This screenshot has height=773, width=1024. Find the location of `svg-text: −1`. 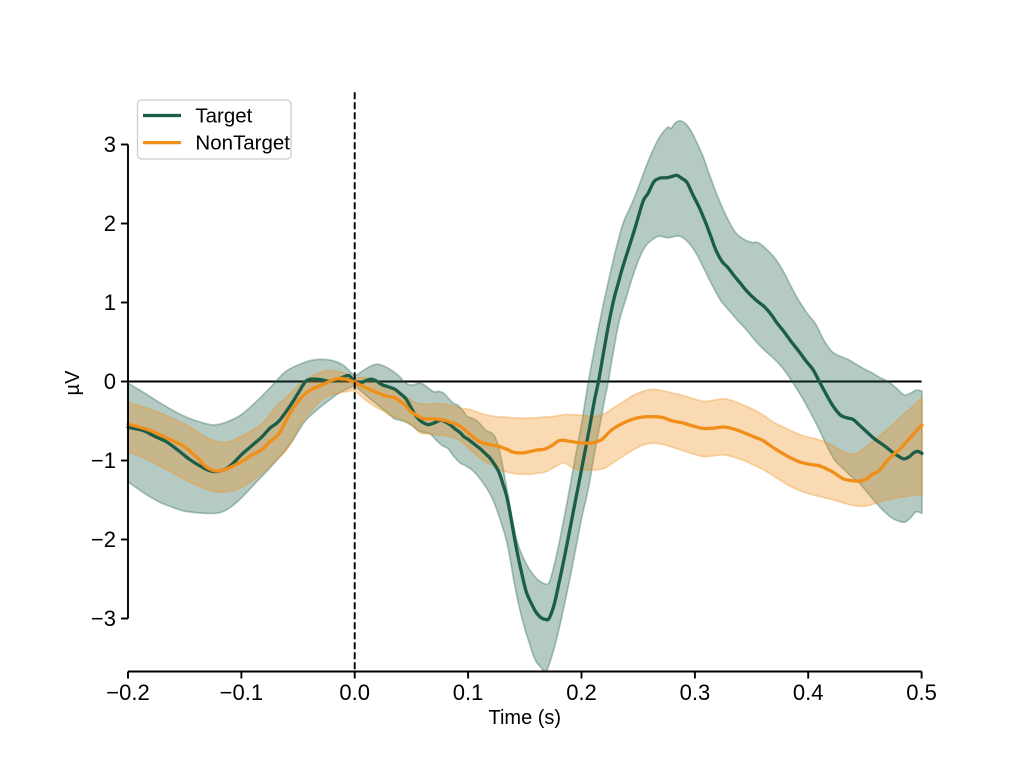

svg-text: −1 is located at coordinates (103, 460).